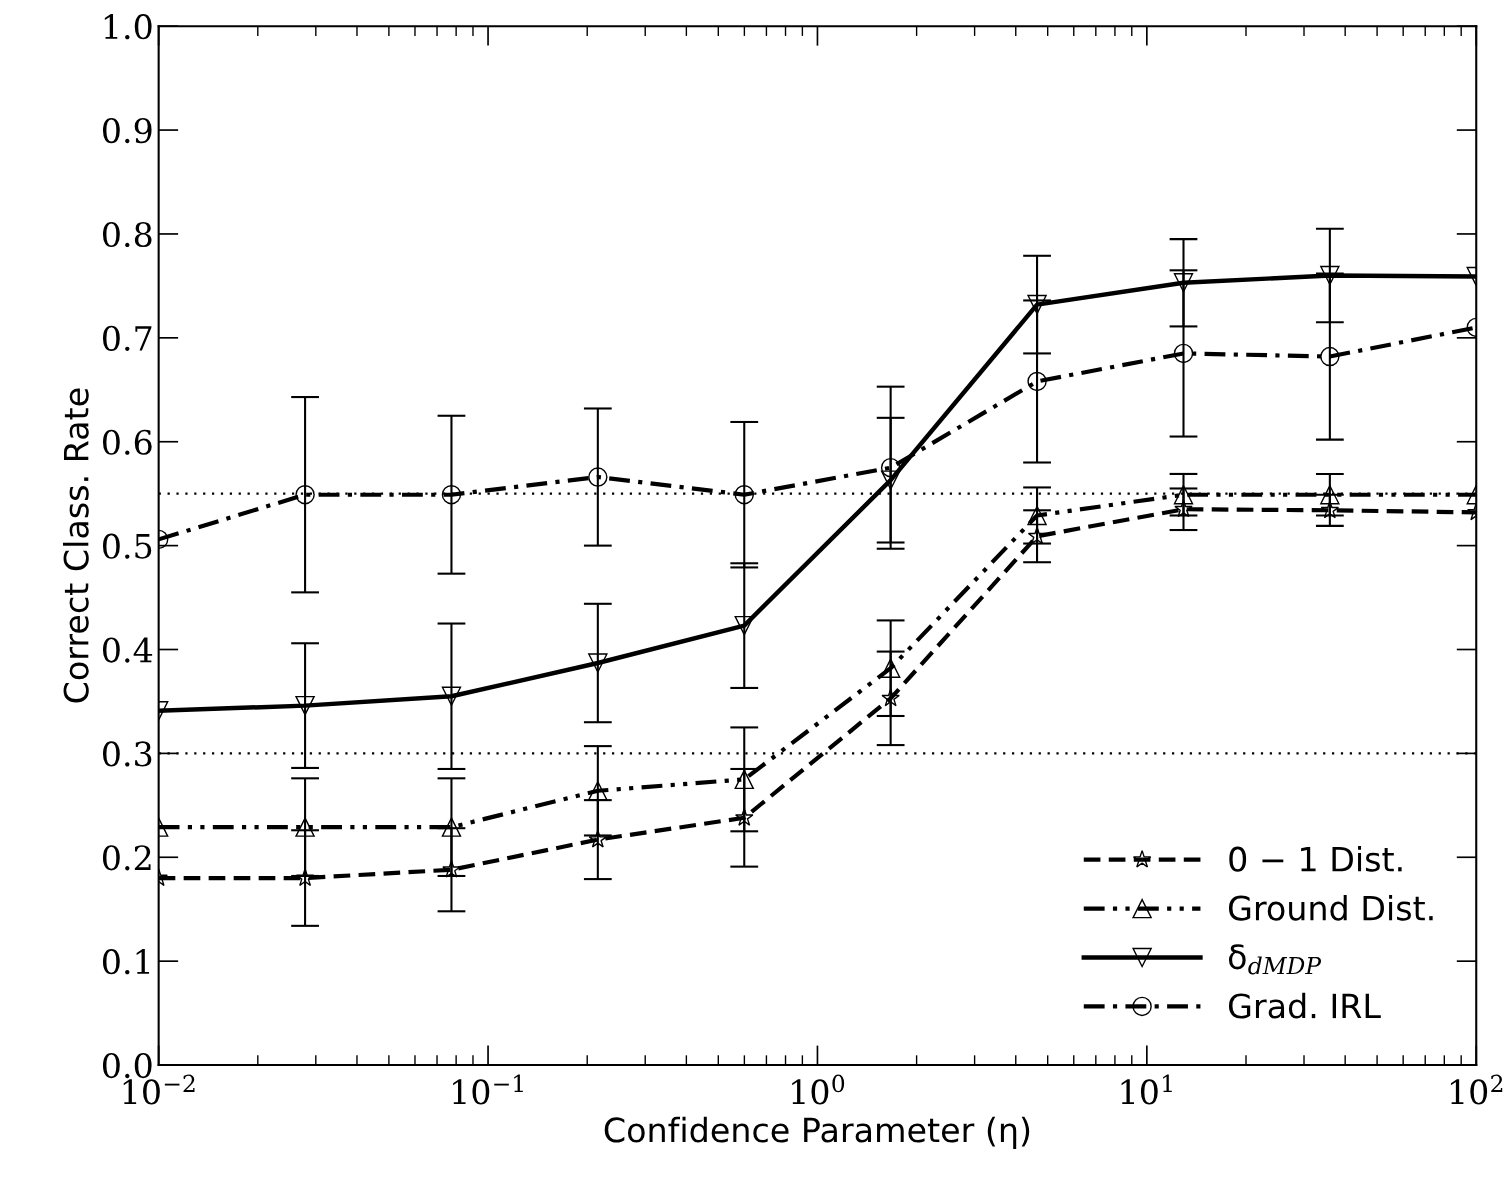 This screenshot has height=1190, width=1511. Describe the element at coordinates (128, 27) in the screenshot. I see `y-tick-label: 1.0` at that location.